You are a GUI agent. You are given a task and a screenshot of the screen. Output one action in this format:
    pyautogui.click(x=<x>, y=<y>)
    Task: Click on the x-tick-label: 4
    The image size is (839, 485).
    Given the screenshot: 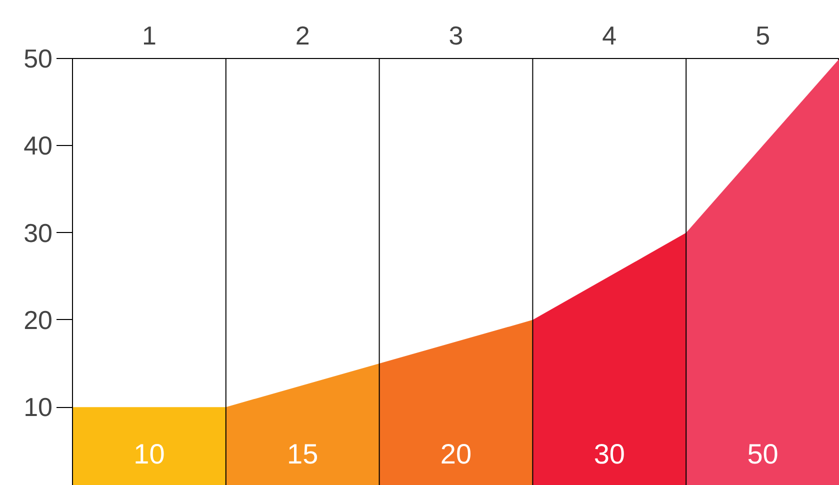 What is the action you would take?
    pyautogui.click(x=609, y=35)
    